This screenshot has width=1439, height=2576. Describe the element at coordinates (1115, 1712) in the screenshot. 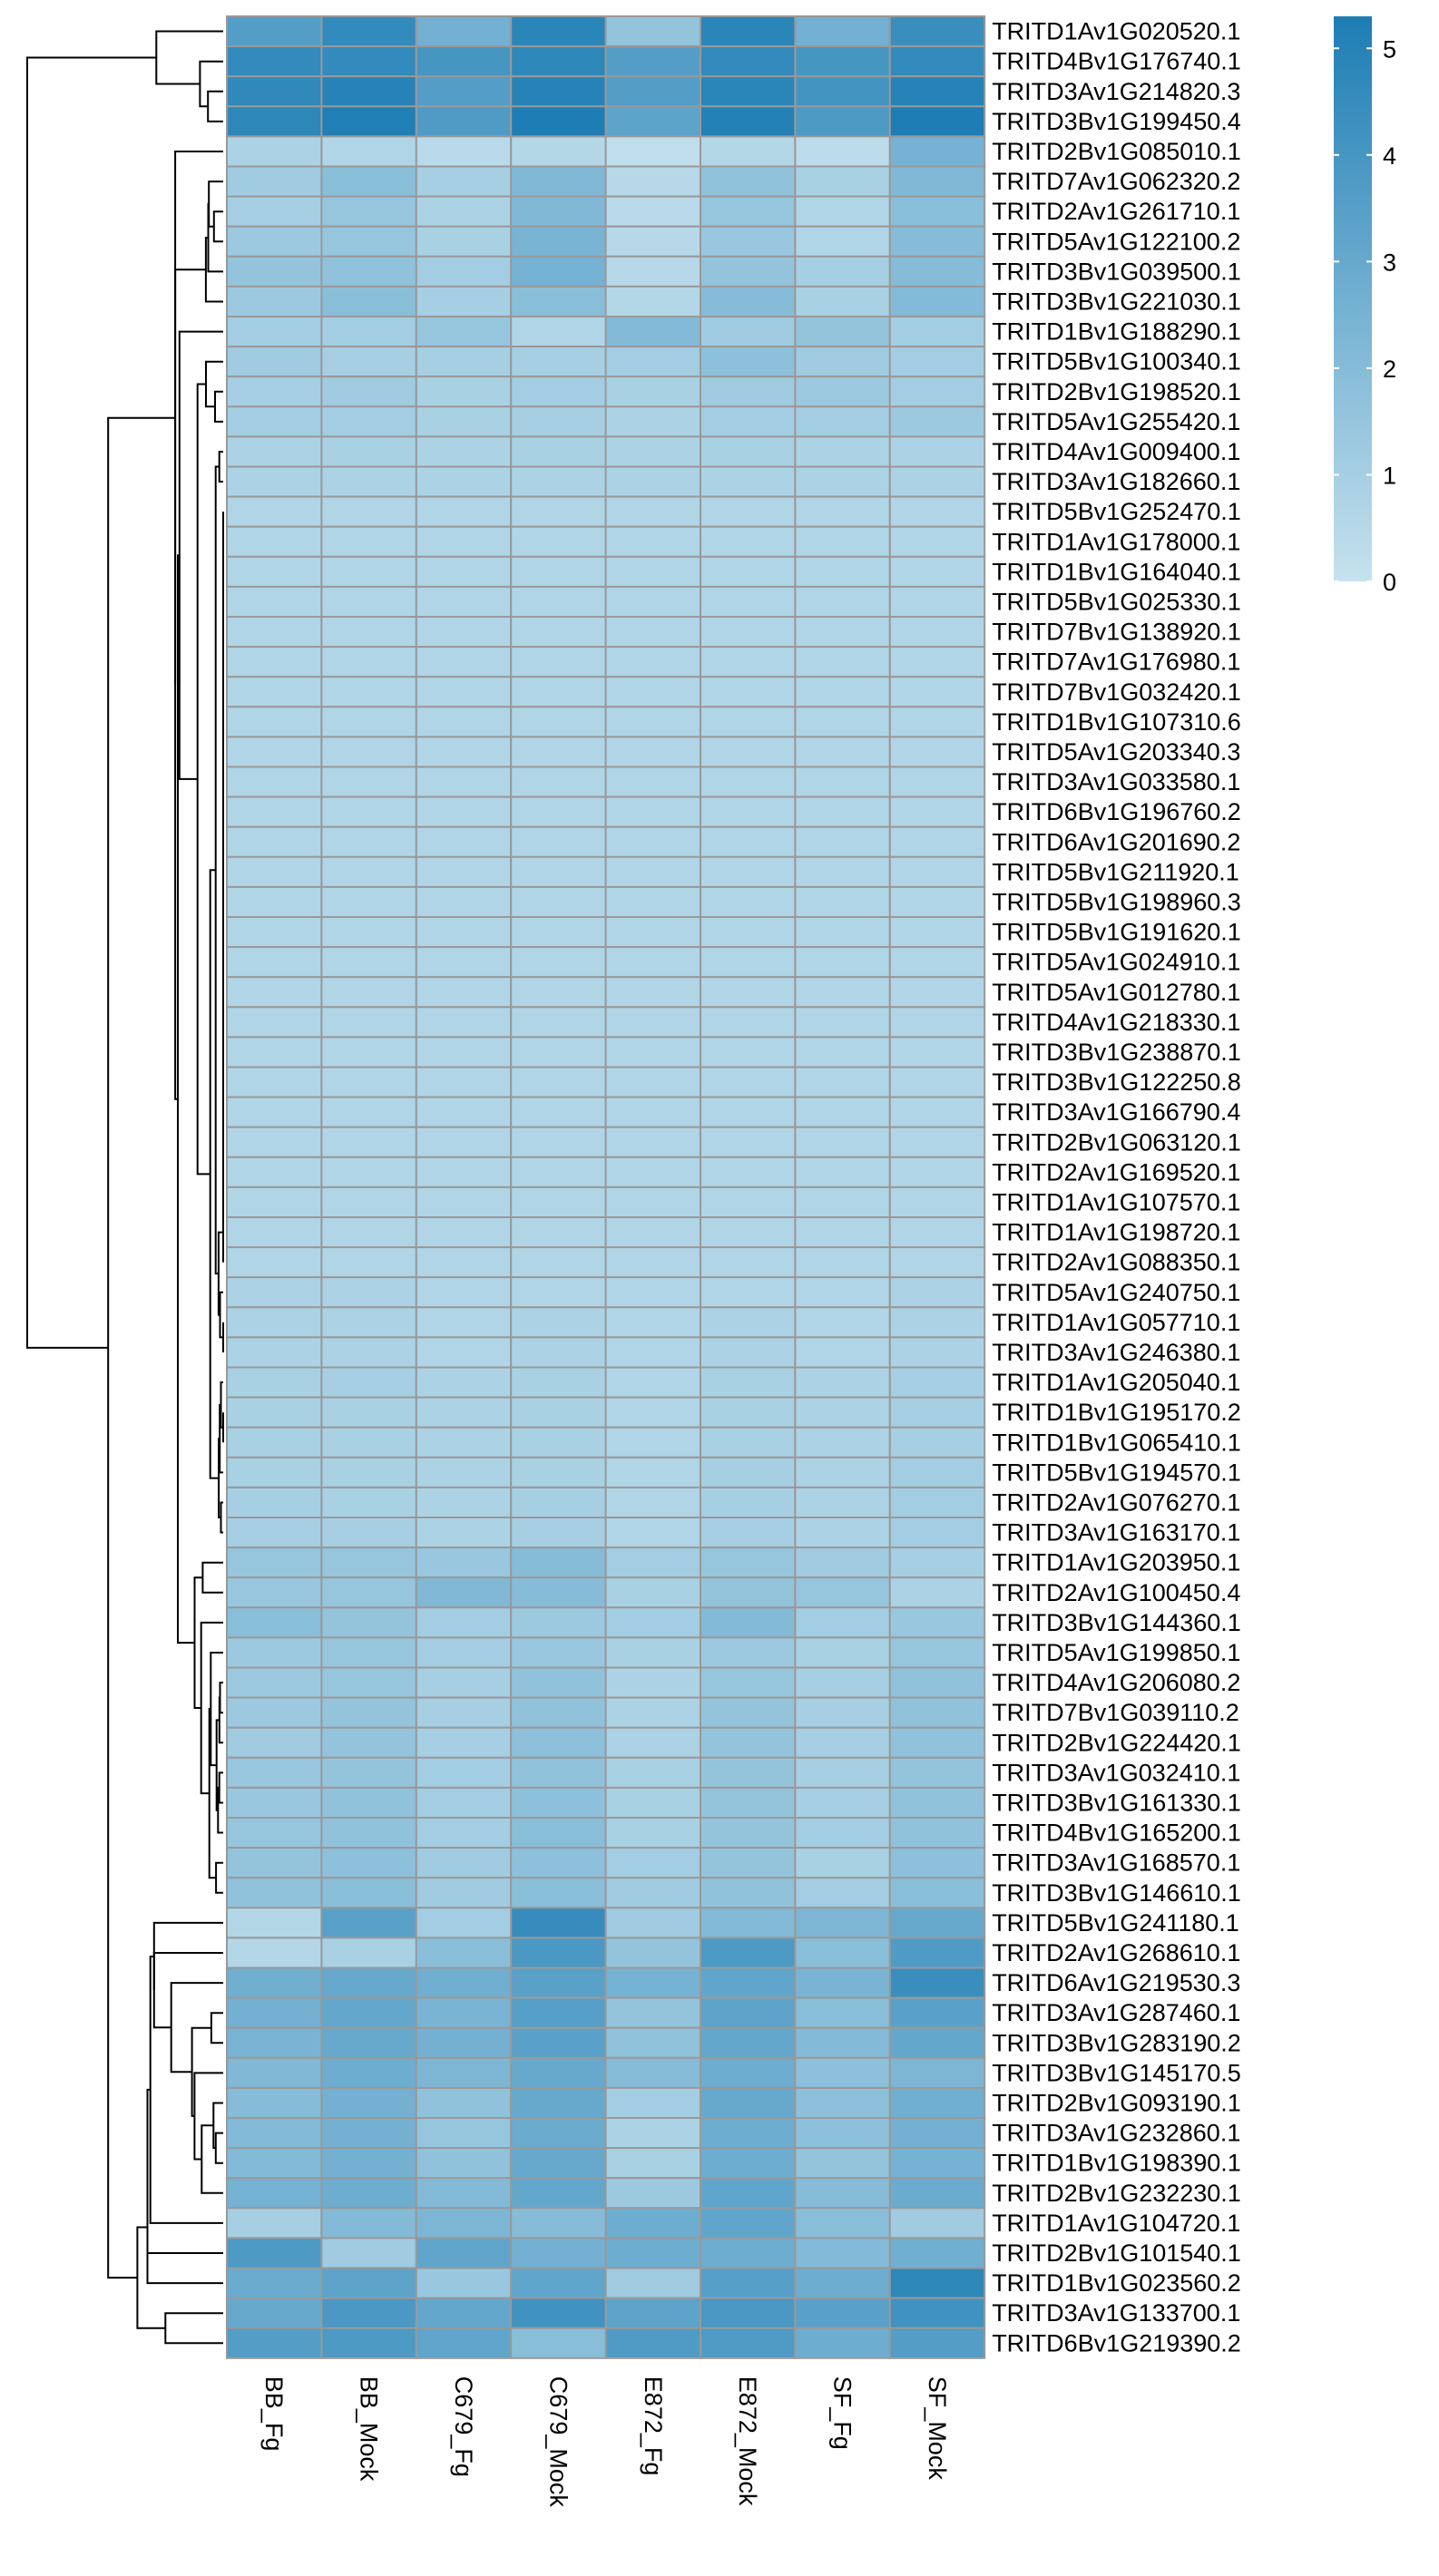

I see `row-label: TRITD7Bv1G039110.2` at that location.